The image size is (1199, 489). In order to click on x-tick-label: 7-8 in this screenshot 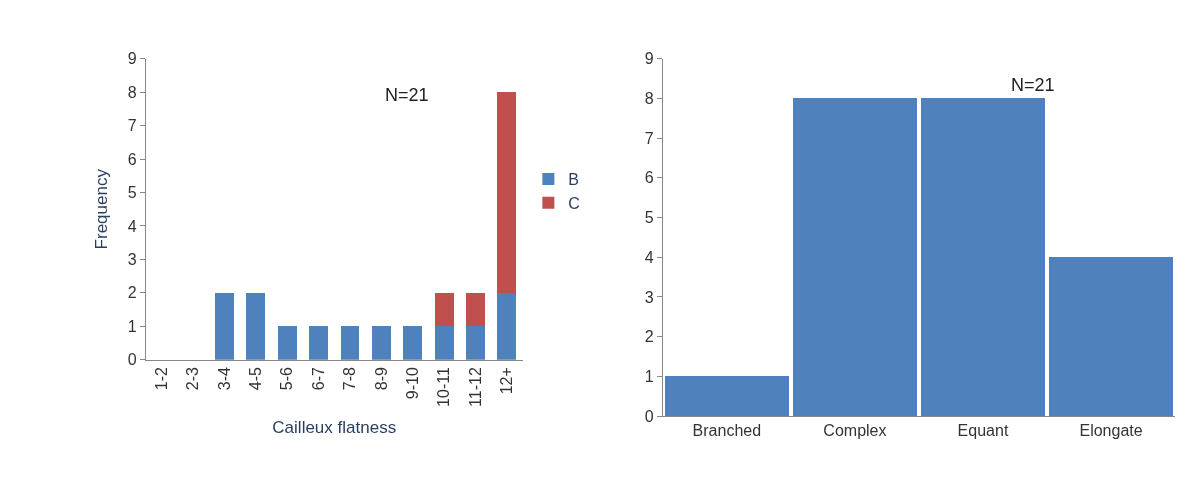, I will do `click(350, 379)`.